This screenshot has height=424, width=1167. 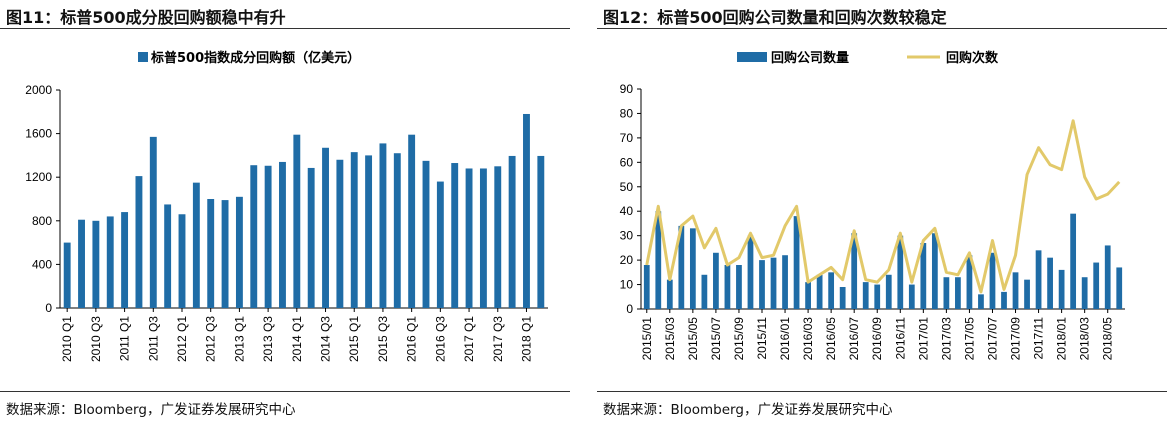 What do you see at coordinates (693, 339) in the screenshot?
I see `x-tick-label: 2015/05` at bounding box center [693, 339].